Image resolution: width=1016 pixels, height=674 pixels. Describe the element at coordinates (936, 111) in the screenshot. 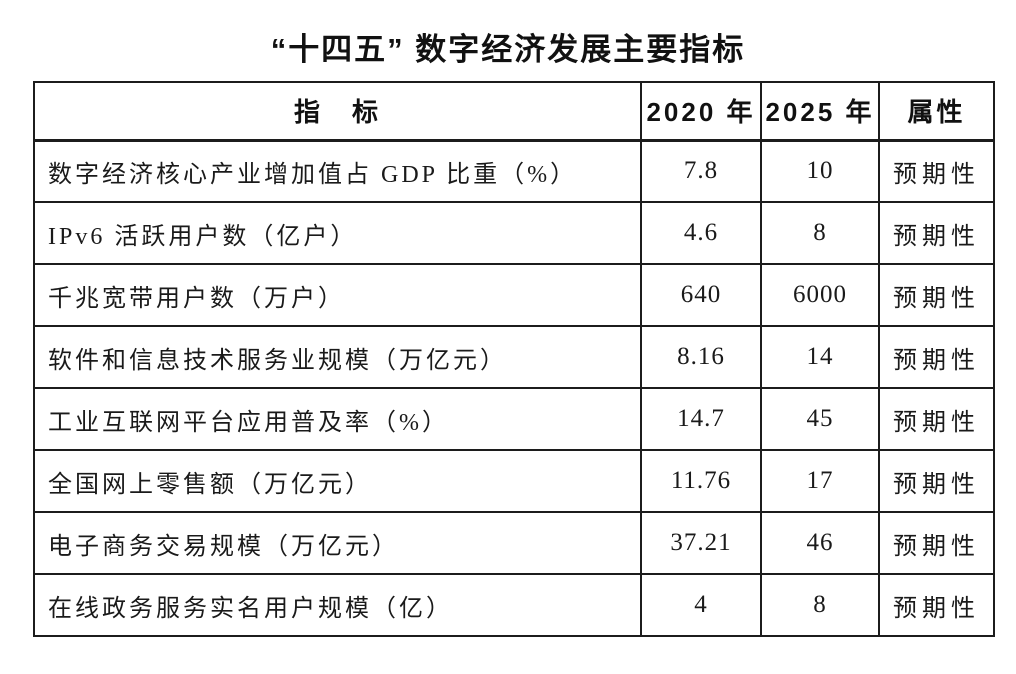

I see `header-cell-attribute: 属性` at that location.